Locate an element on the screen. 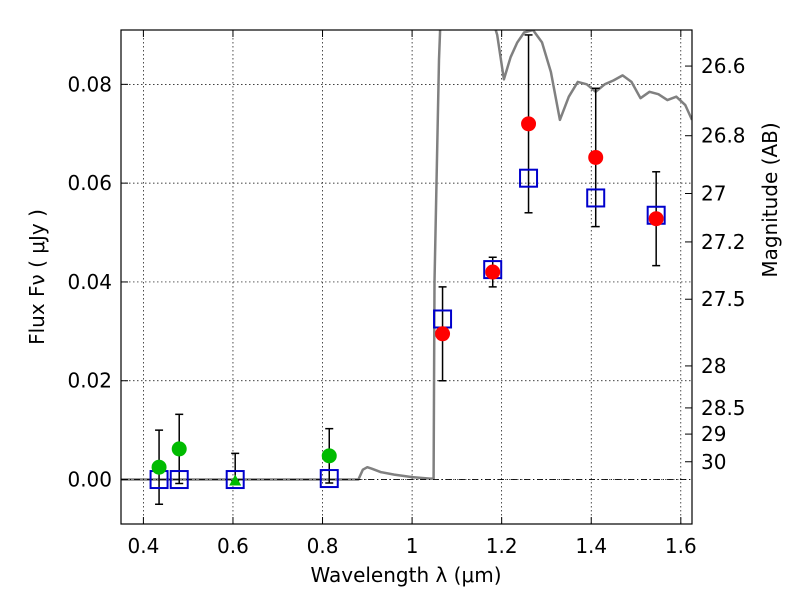  right-tick-label: 27 is located at coordinates (713, 194).